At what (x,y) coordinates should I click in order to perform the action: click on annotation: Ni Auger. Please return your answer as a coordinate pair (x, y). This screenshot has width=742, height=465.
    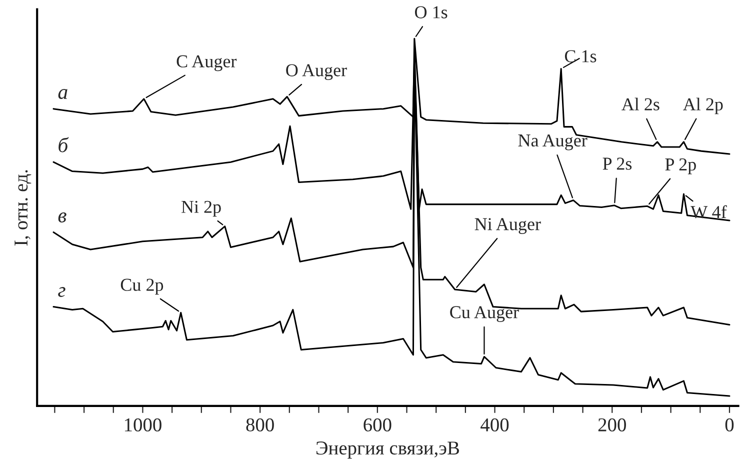
    Looking at the image, I should click on (507, 226).